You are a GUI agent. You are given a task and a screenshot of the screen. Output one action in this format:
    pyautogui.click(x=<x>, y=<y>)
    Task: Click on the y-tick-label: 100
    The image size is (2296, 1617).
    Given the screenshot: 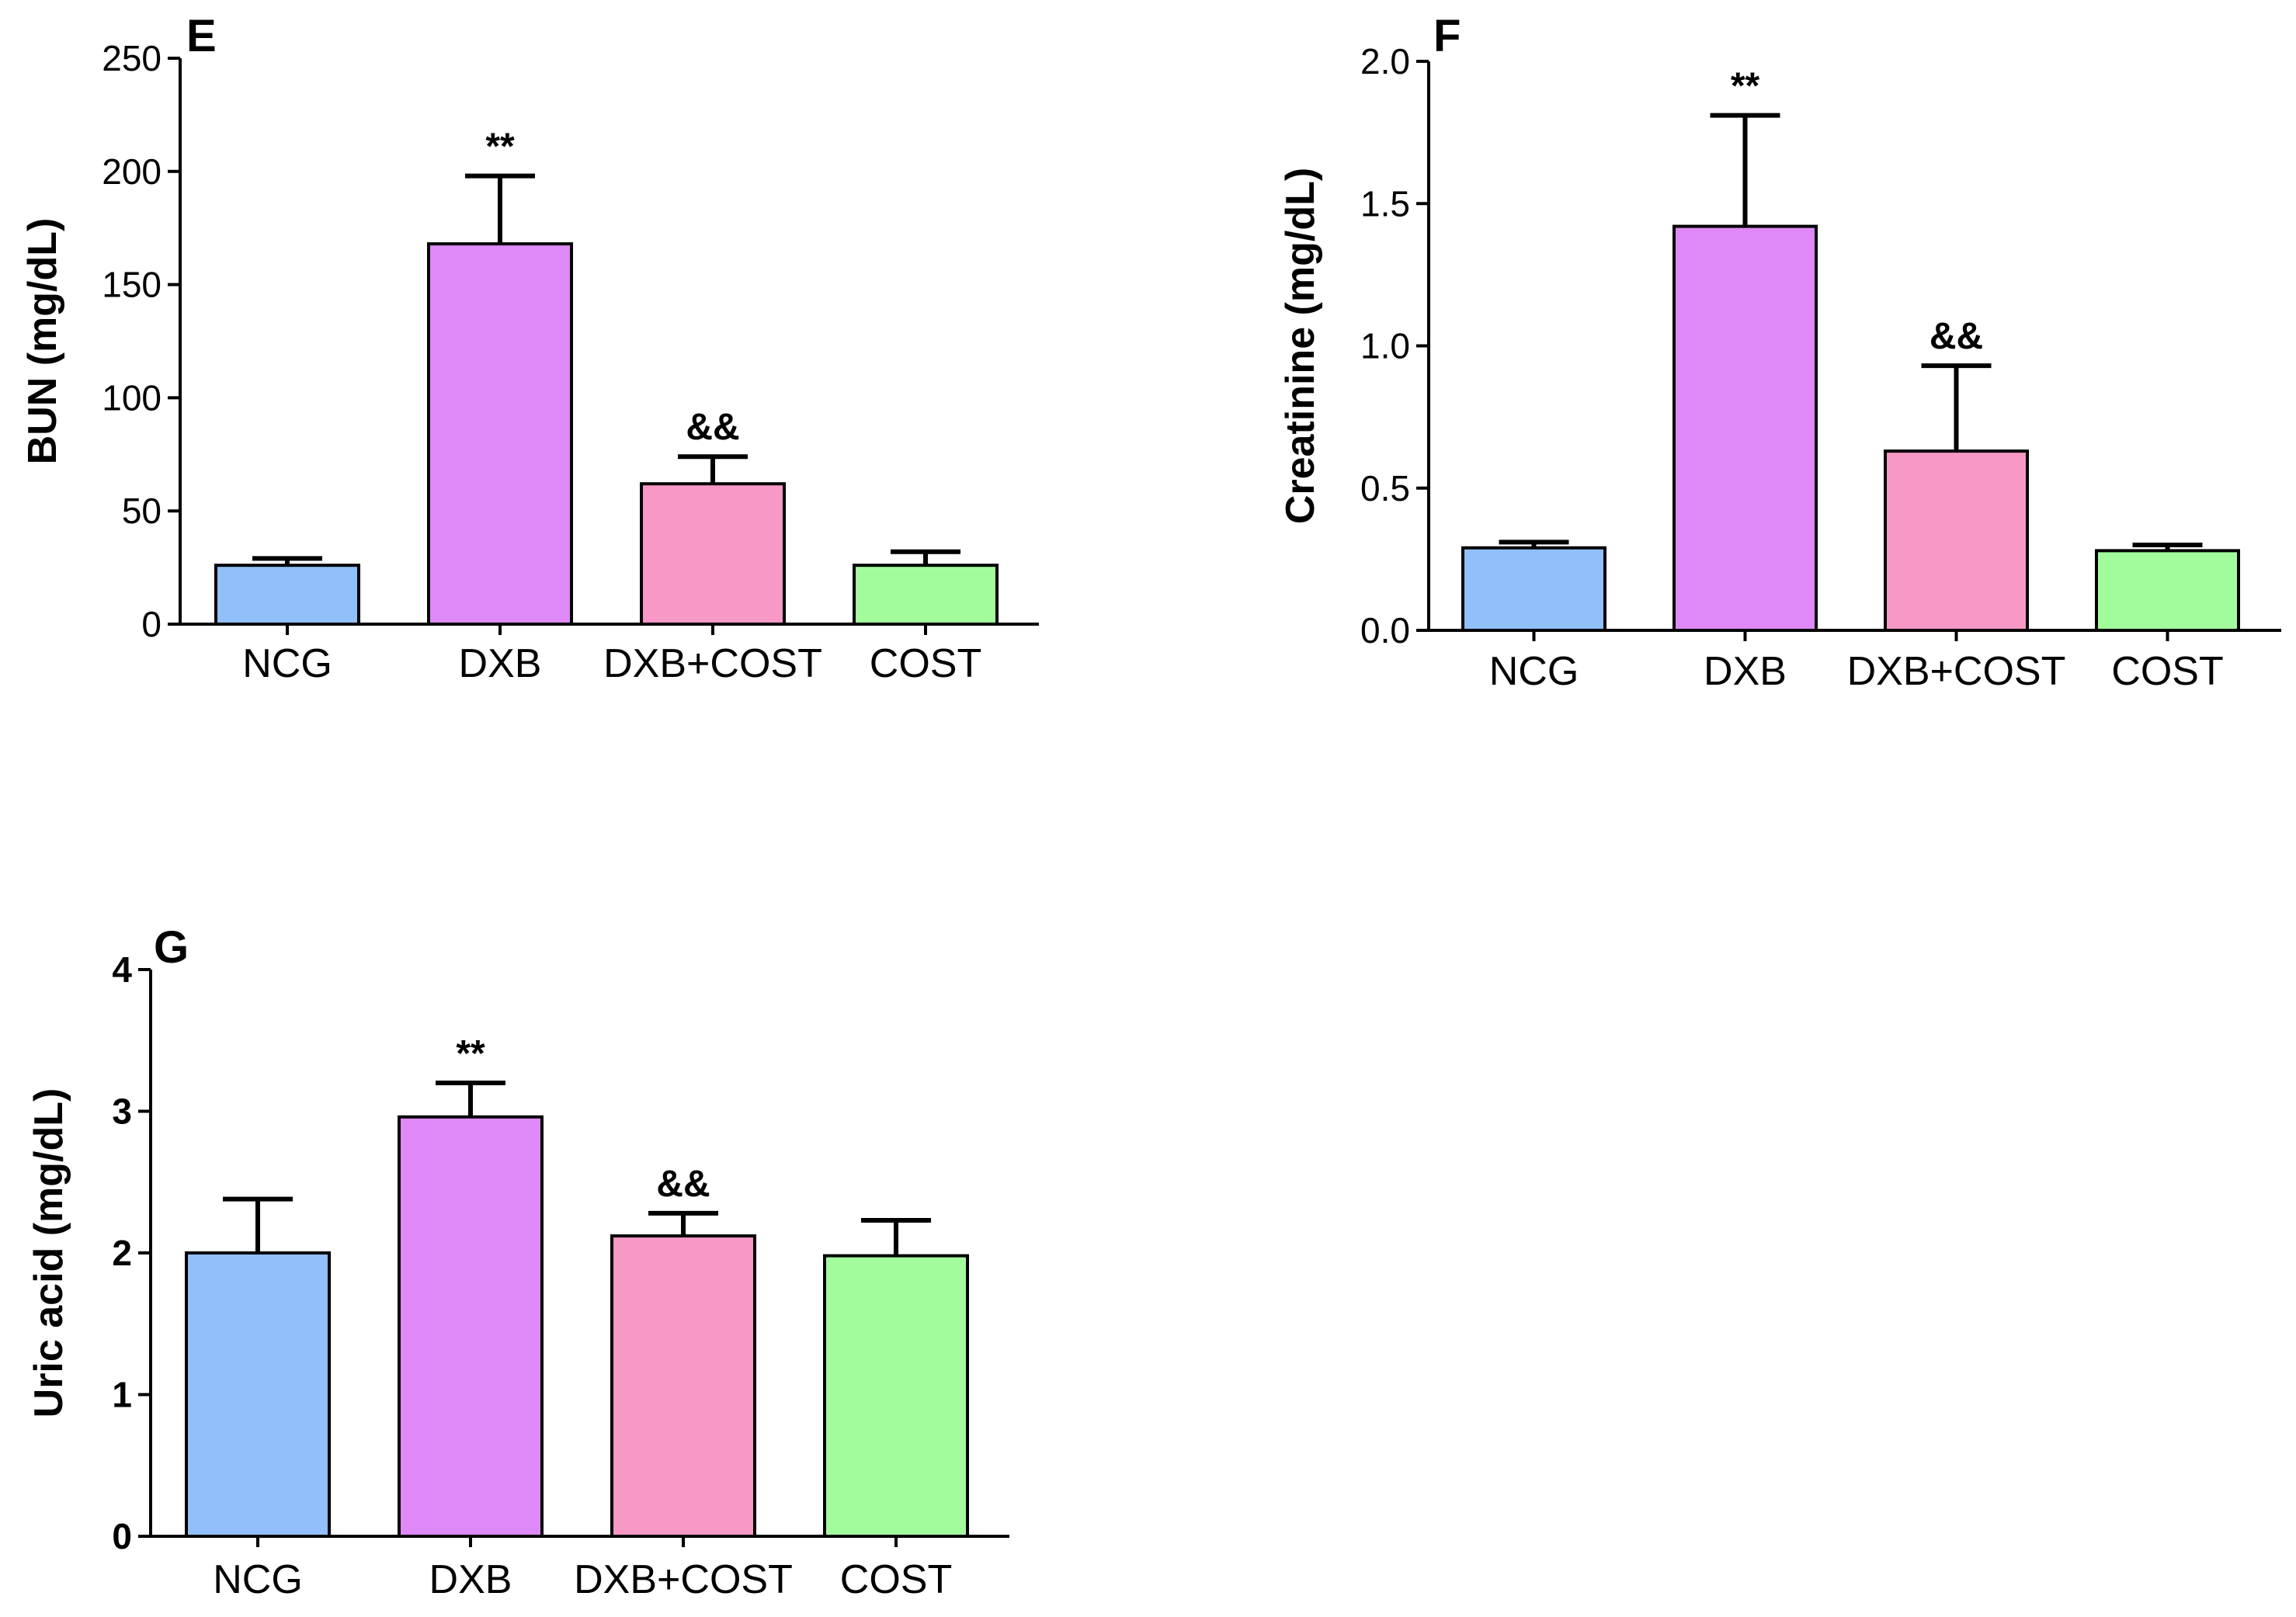 What is the action you would take?
    pyautogui.click(x=132, y=397)
    